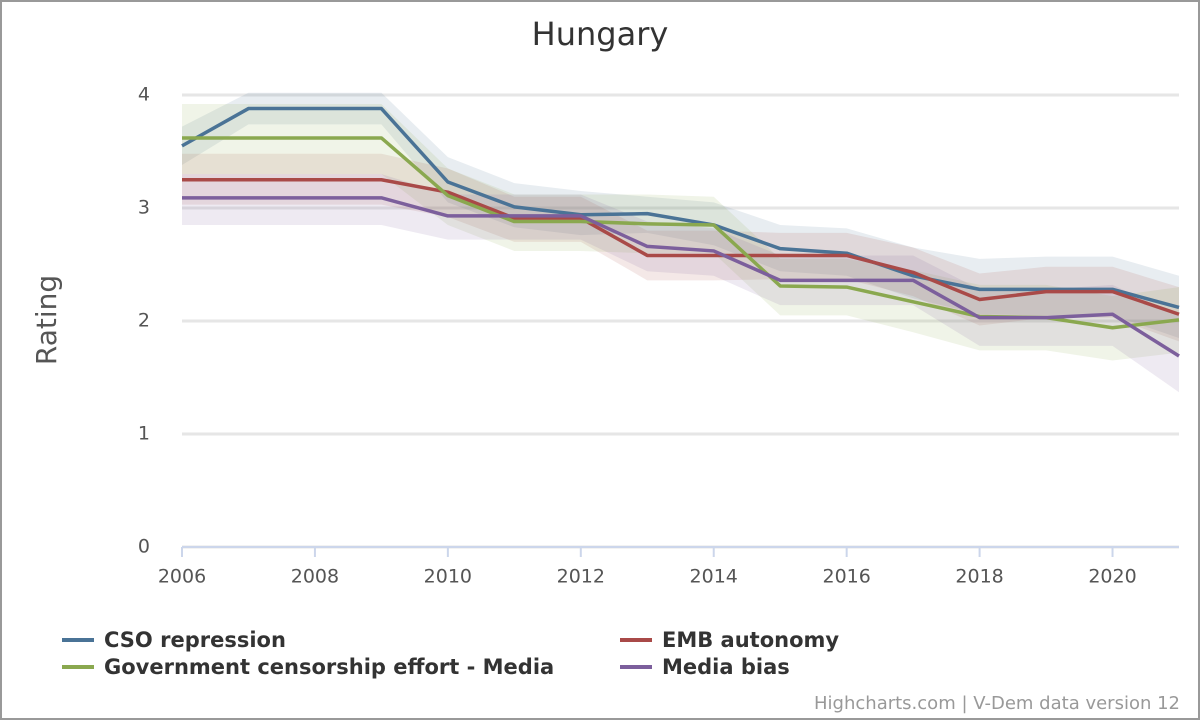  I want to click on x-tick-label: 2020, so click(1112, 577).